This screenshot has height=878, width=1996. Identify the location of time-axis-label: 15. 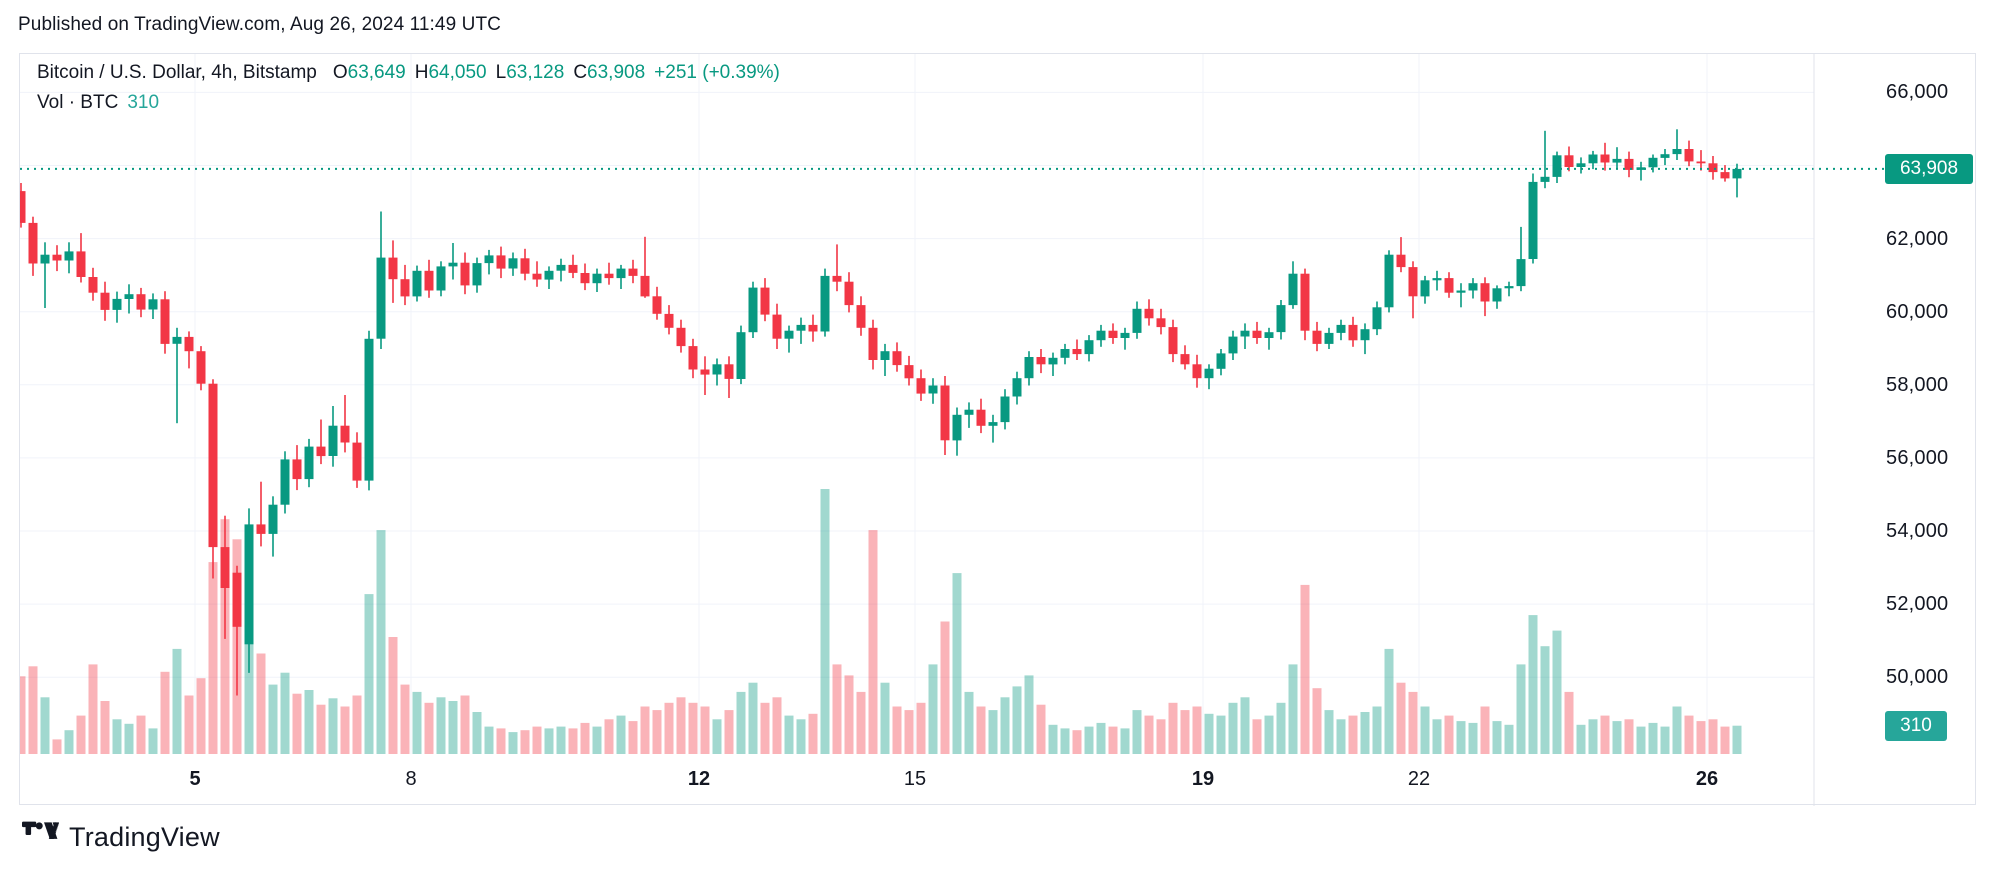
(915, 779).